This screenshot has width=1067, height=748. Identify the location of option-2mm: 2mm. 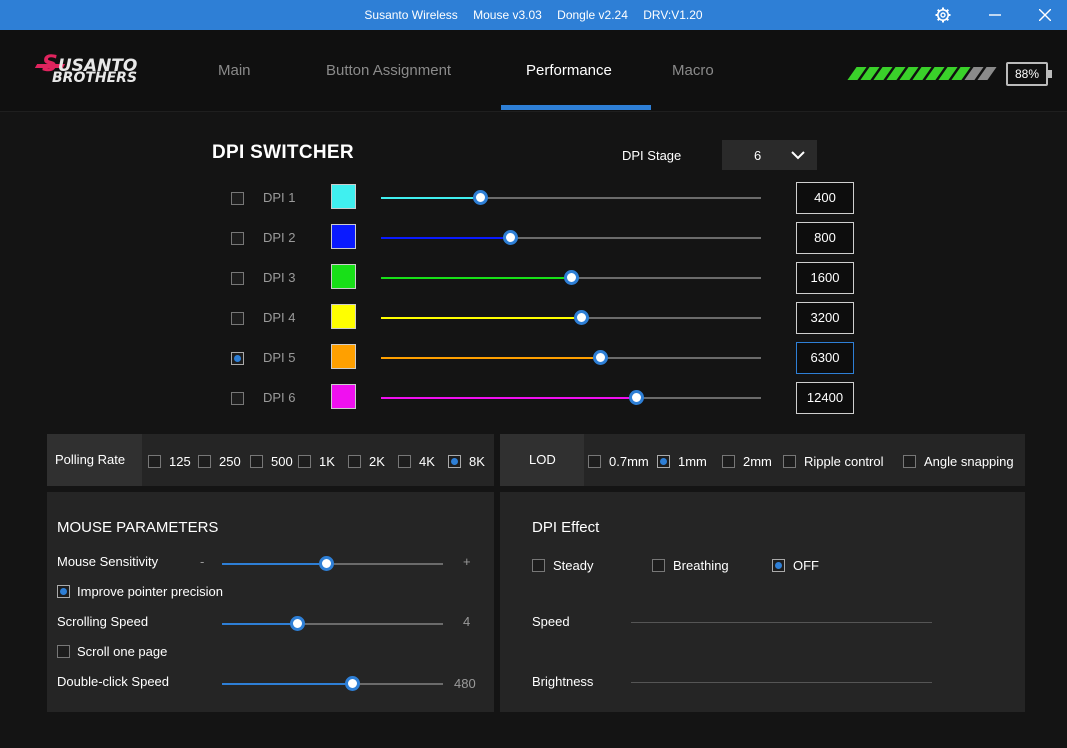
(747, 461).